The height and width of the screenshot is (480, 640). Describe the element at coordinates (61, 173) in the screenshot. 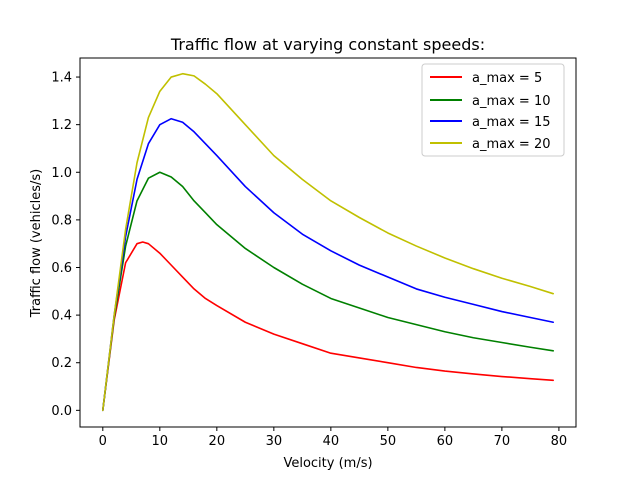

I see `y-tick-label: 1.0` at that location.